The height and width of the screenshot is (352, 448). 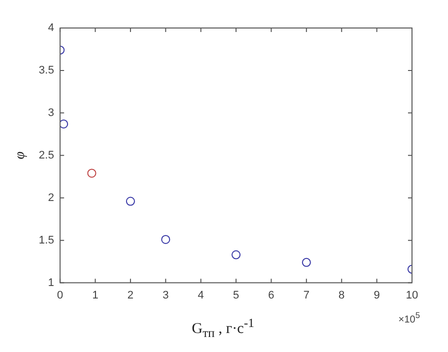 What do you see at coordinates (46, 70) in the screenshot?
I see `y-tick-label: 3.5` at bounding box center [46, 70].